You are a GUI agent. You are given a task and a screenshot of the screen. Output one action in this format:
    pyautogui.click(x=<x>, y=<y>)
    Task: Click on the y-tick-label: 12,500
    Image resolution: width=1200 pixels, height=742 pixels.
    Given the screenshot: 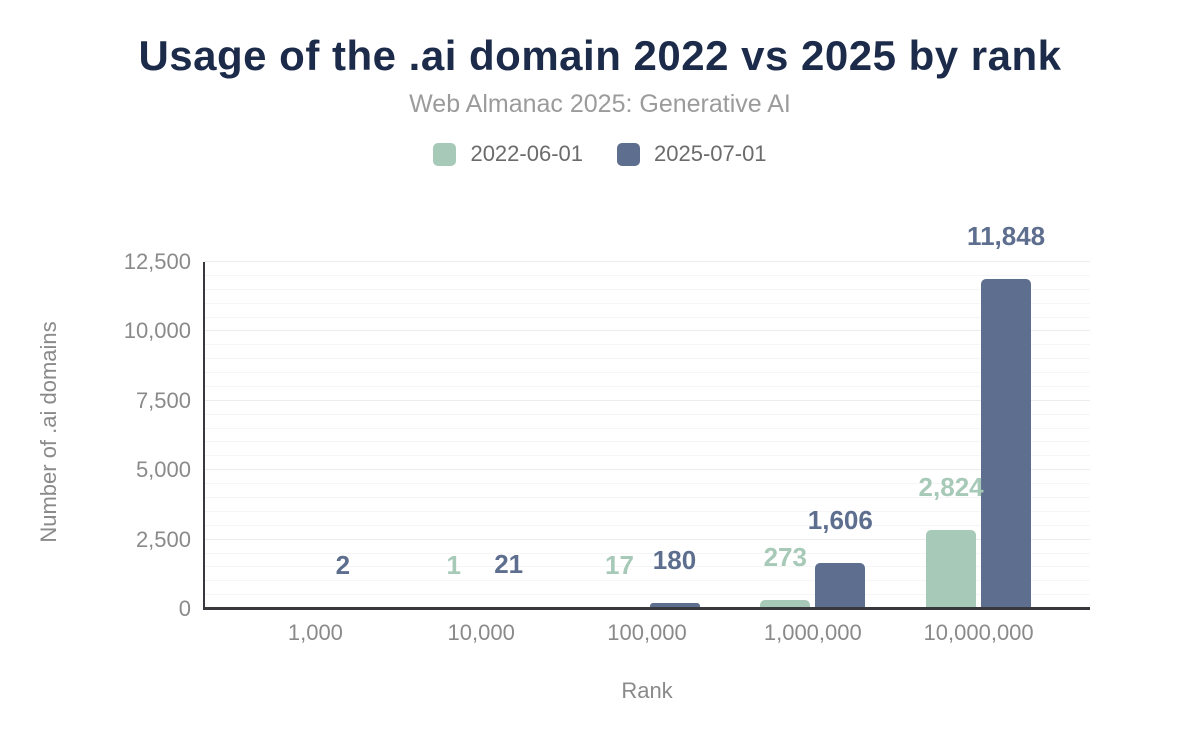 What is the action you would take?
    pyautogui.click(x=157, y=261)
    